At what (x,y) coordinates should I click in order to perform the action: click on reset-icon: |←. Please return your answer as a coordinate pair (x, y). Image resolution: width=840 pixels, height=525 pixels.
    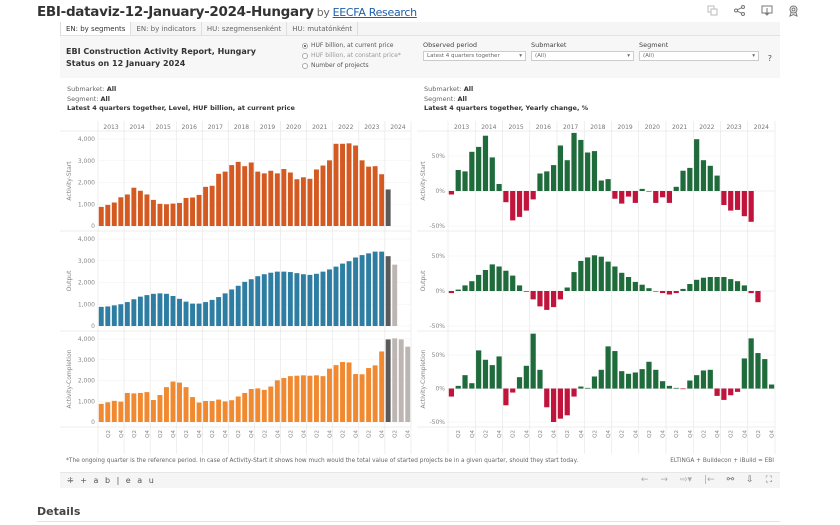
    Looking at the image, I should click on (709, 480).